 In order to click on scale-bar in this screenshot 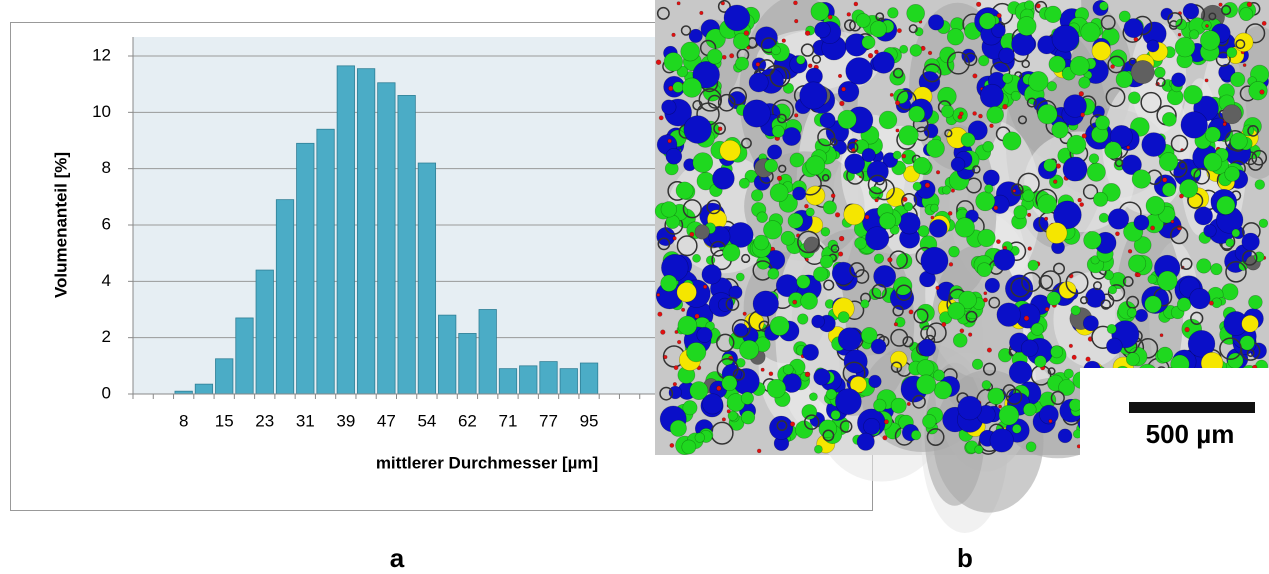, I will do `click(1192, 407)`.